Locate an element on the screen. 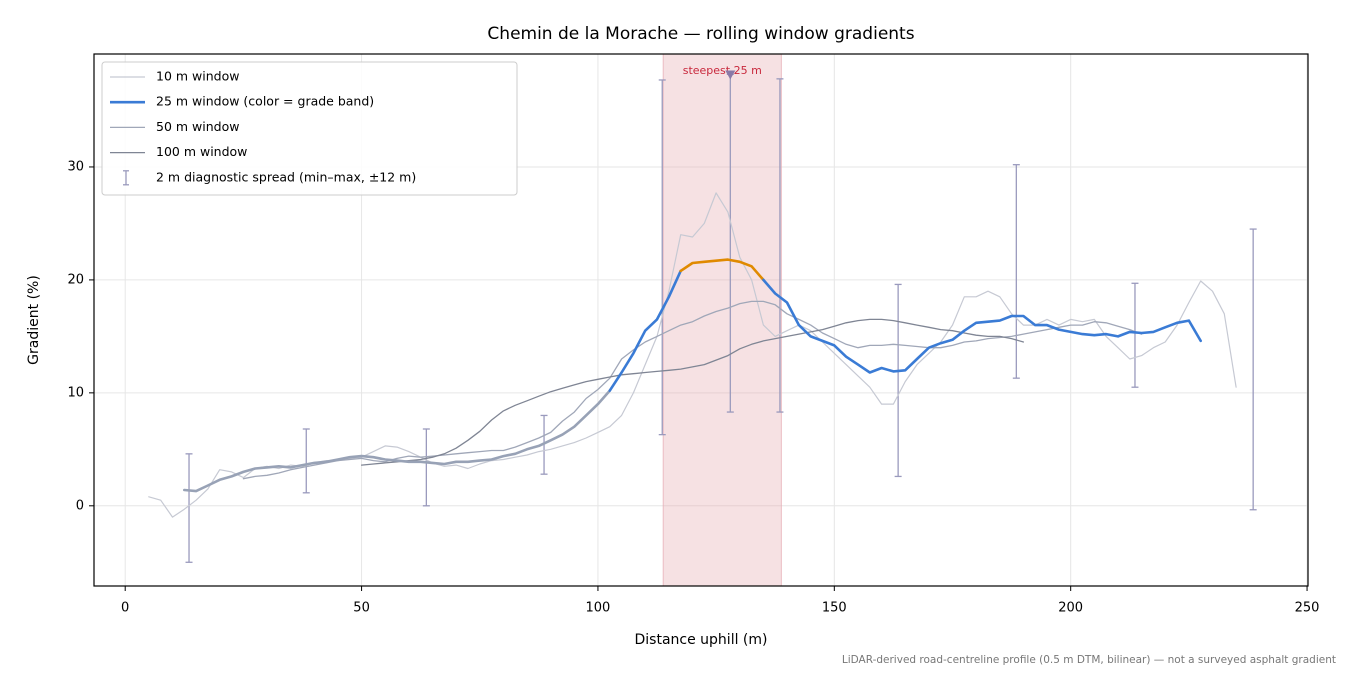 The height and width of the screenshot is (679, 1350). legend-label: 10 m window is located at coordinates (197, 76).